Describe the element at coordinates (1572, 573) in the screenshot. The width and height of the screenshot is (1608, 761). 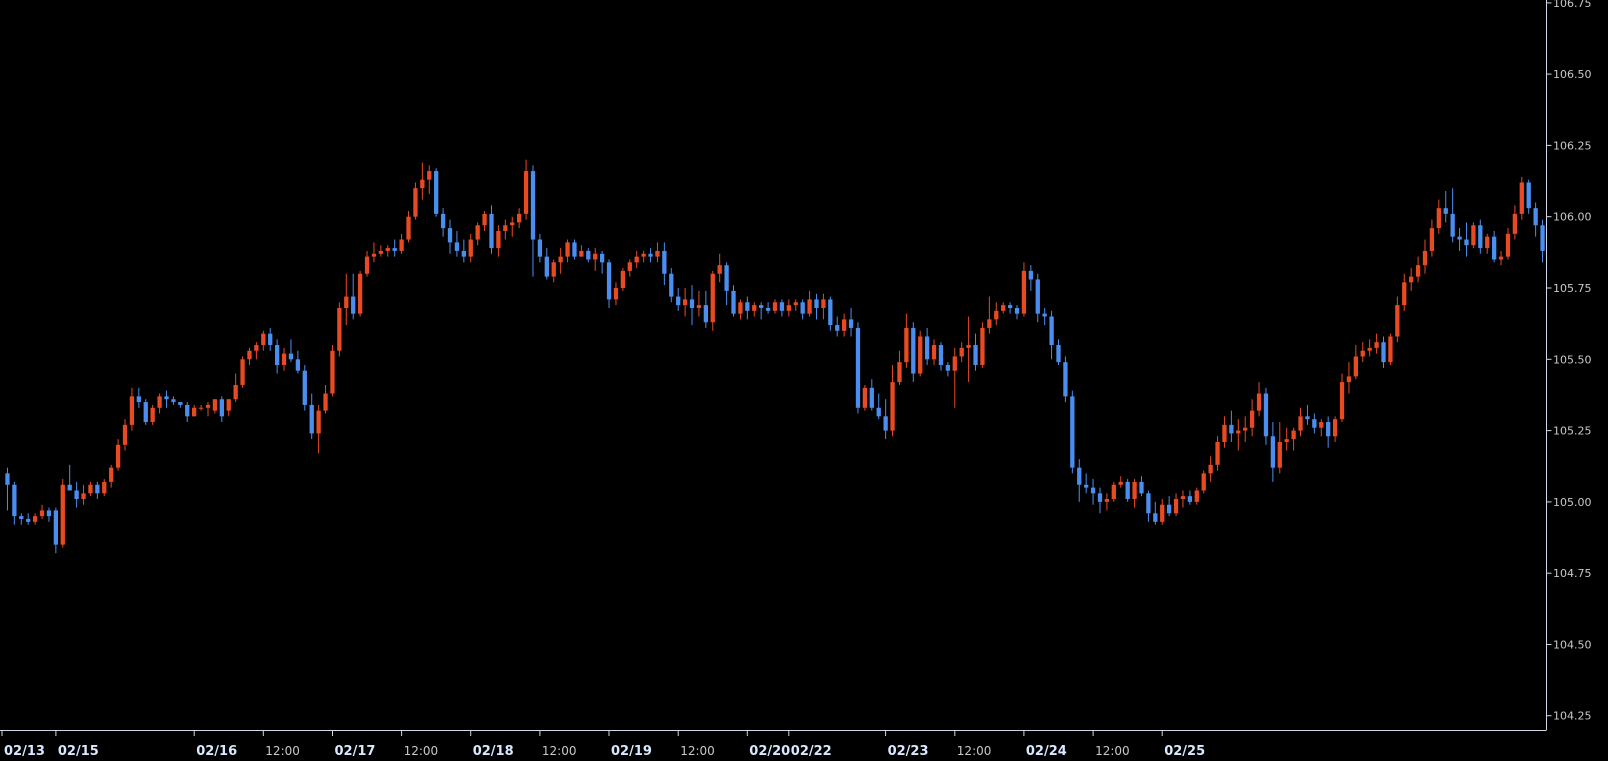
I see `y-tick-label: 104.75` at that location.